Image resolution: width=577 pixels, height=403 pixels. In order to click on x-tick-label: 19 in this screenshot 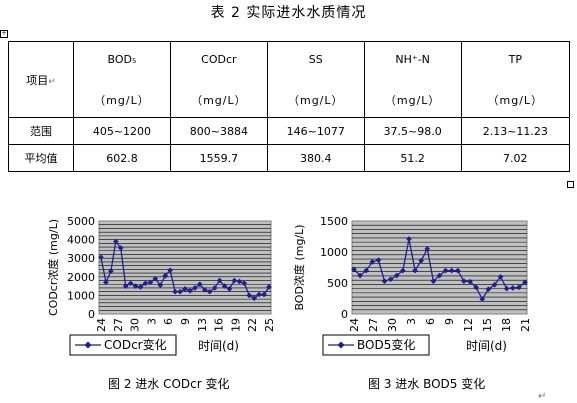, I will do `click(235, 325)`.